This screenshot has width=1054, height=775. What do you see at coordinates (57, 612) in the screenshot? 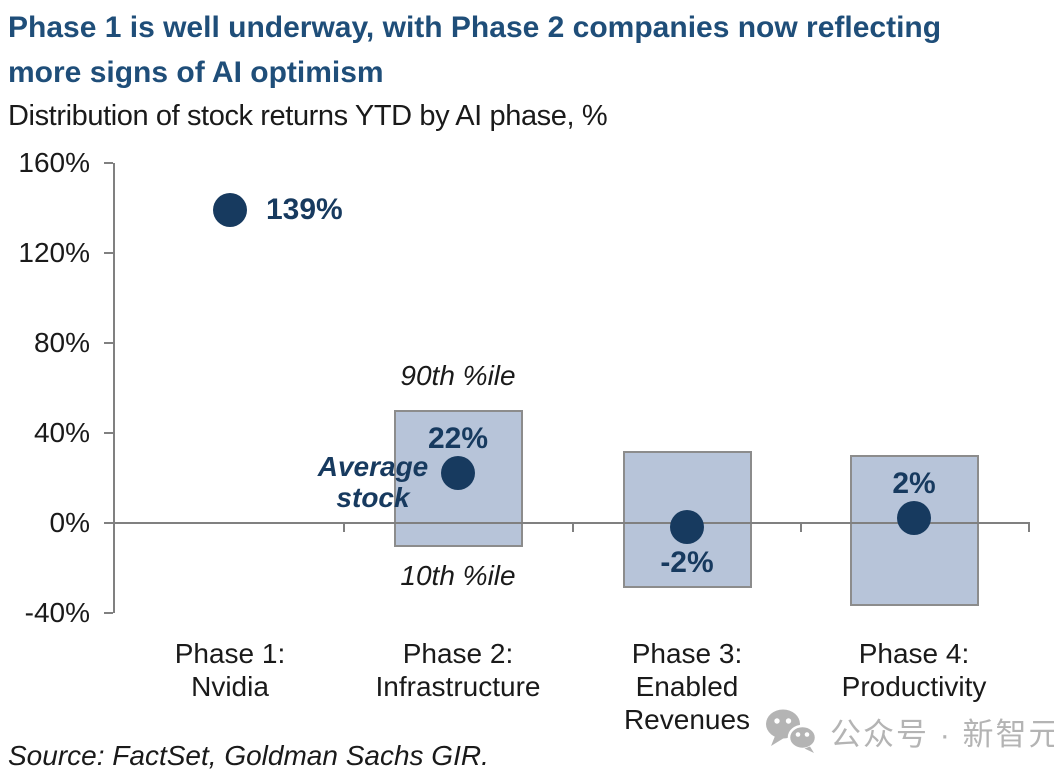
I see `y-axis-tick-label: -40%` at bounding box center [57, 612].